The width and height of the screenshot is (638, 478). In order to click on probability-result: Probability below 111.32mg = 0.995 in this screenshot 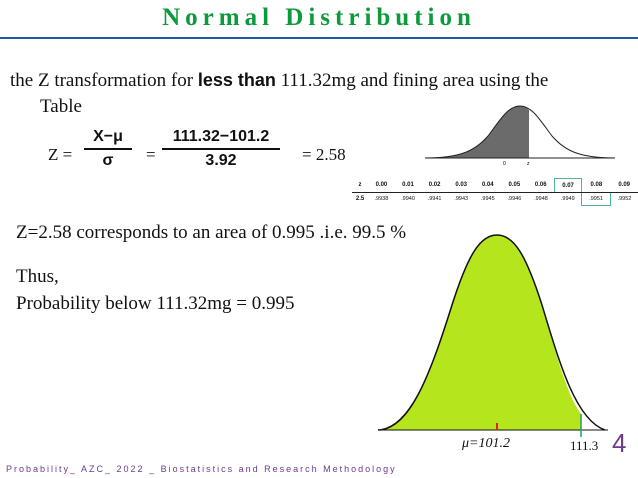, I will do `click(155, 303)`.